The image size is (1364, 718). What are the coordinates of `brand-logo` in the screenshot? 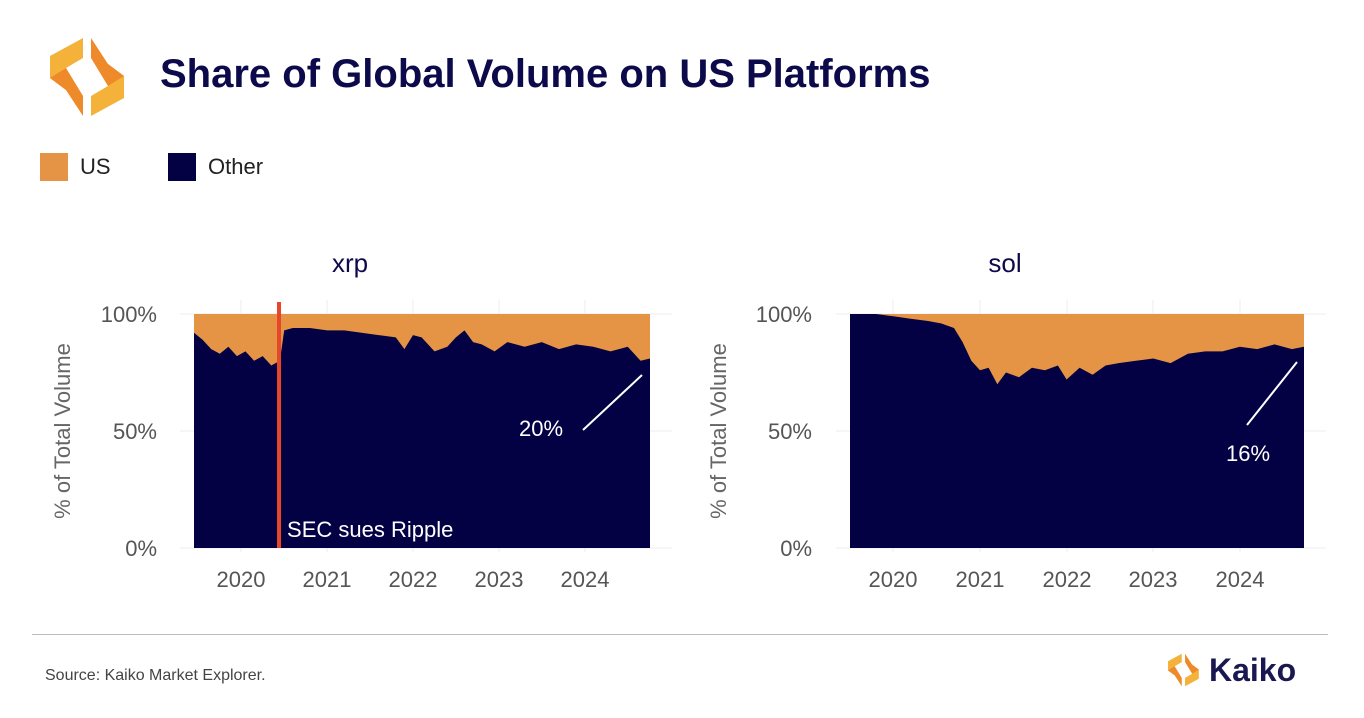 It's located at (86, 79).